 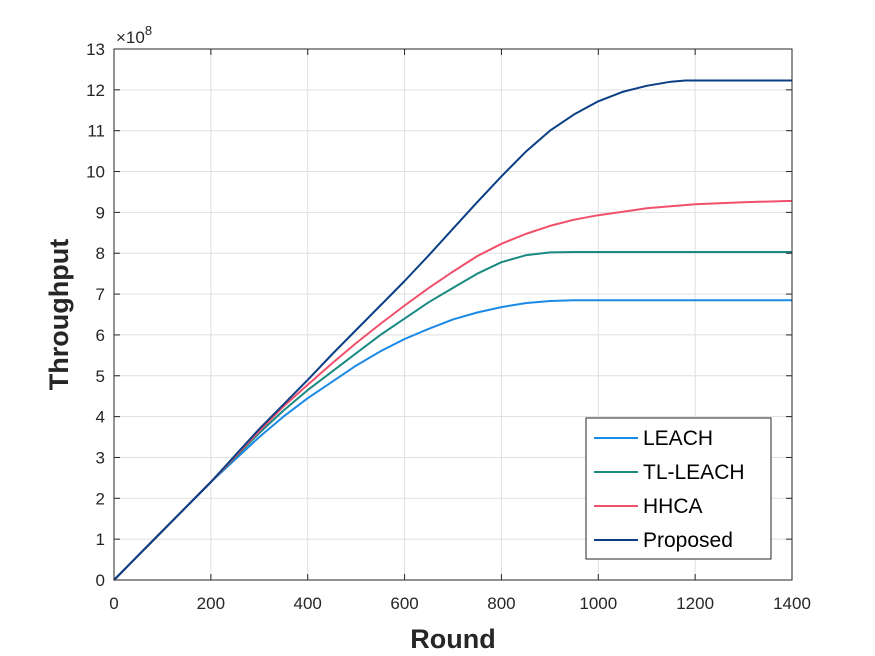 I want to click on y-tick-label: 12, so click(x=95, y=90).